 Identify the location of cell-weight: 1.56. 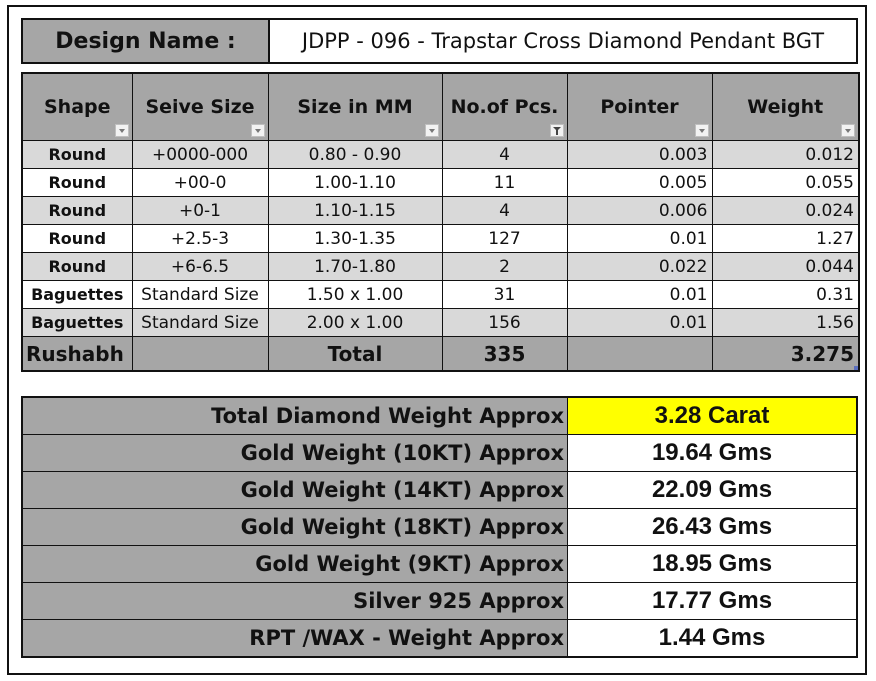
(785, 322).